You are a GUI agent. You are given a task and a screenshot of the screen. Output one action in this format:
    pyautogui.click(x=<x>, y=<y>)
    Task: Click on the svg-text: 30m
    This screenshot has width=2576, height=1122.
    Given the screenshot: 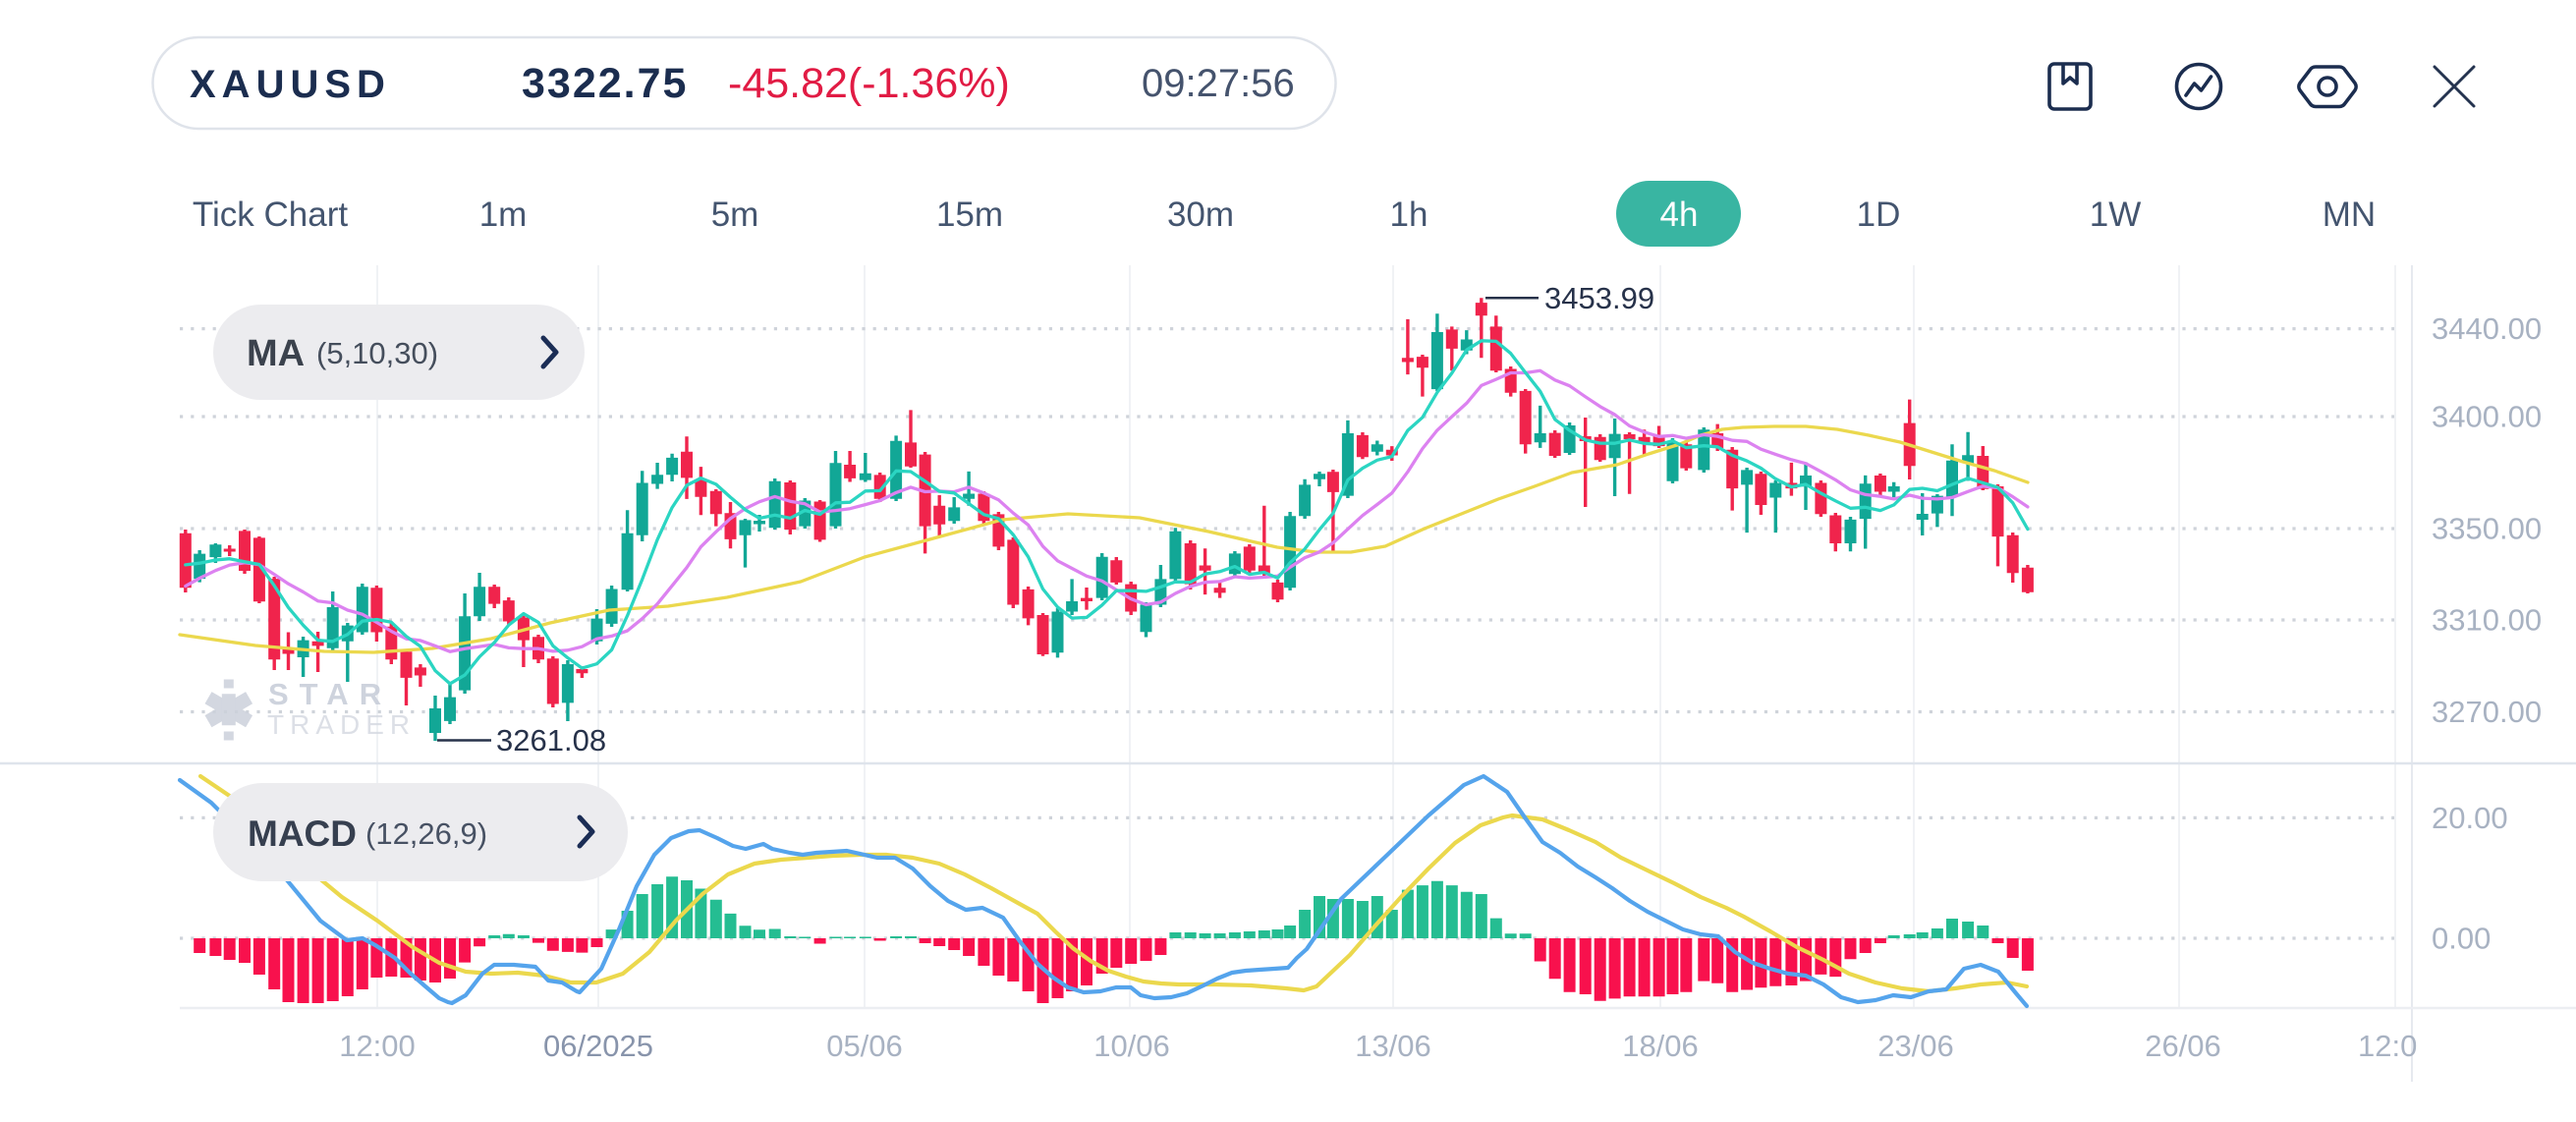 What is the action you would take?
    pyautogui.click(x=1200, y=215)
    